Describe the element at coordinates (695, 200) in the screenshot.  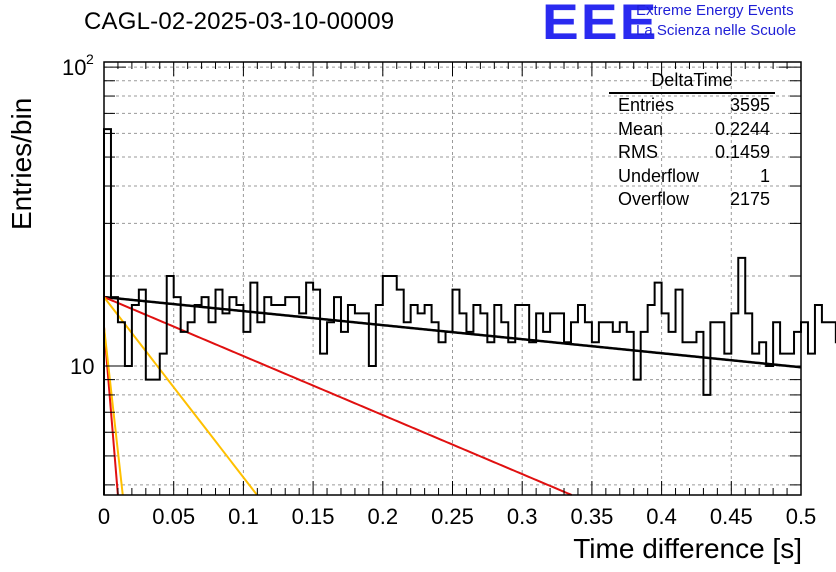
I see `stats-row-overflow: Overflow 2175` at that location.